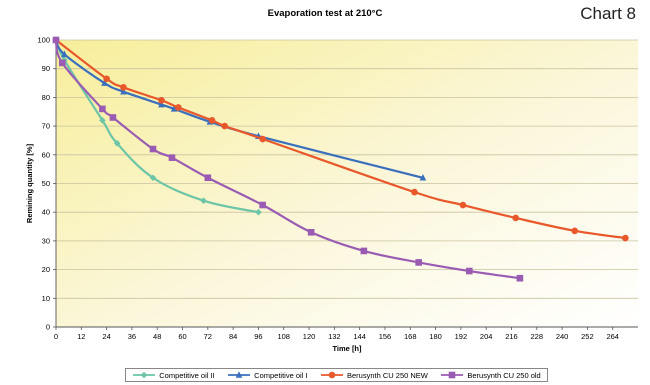 The width and height of the screenshot is (650, 385). I want to click on y-tick-label: 20, so click(46, 269).